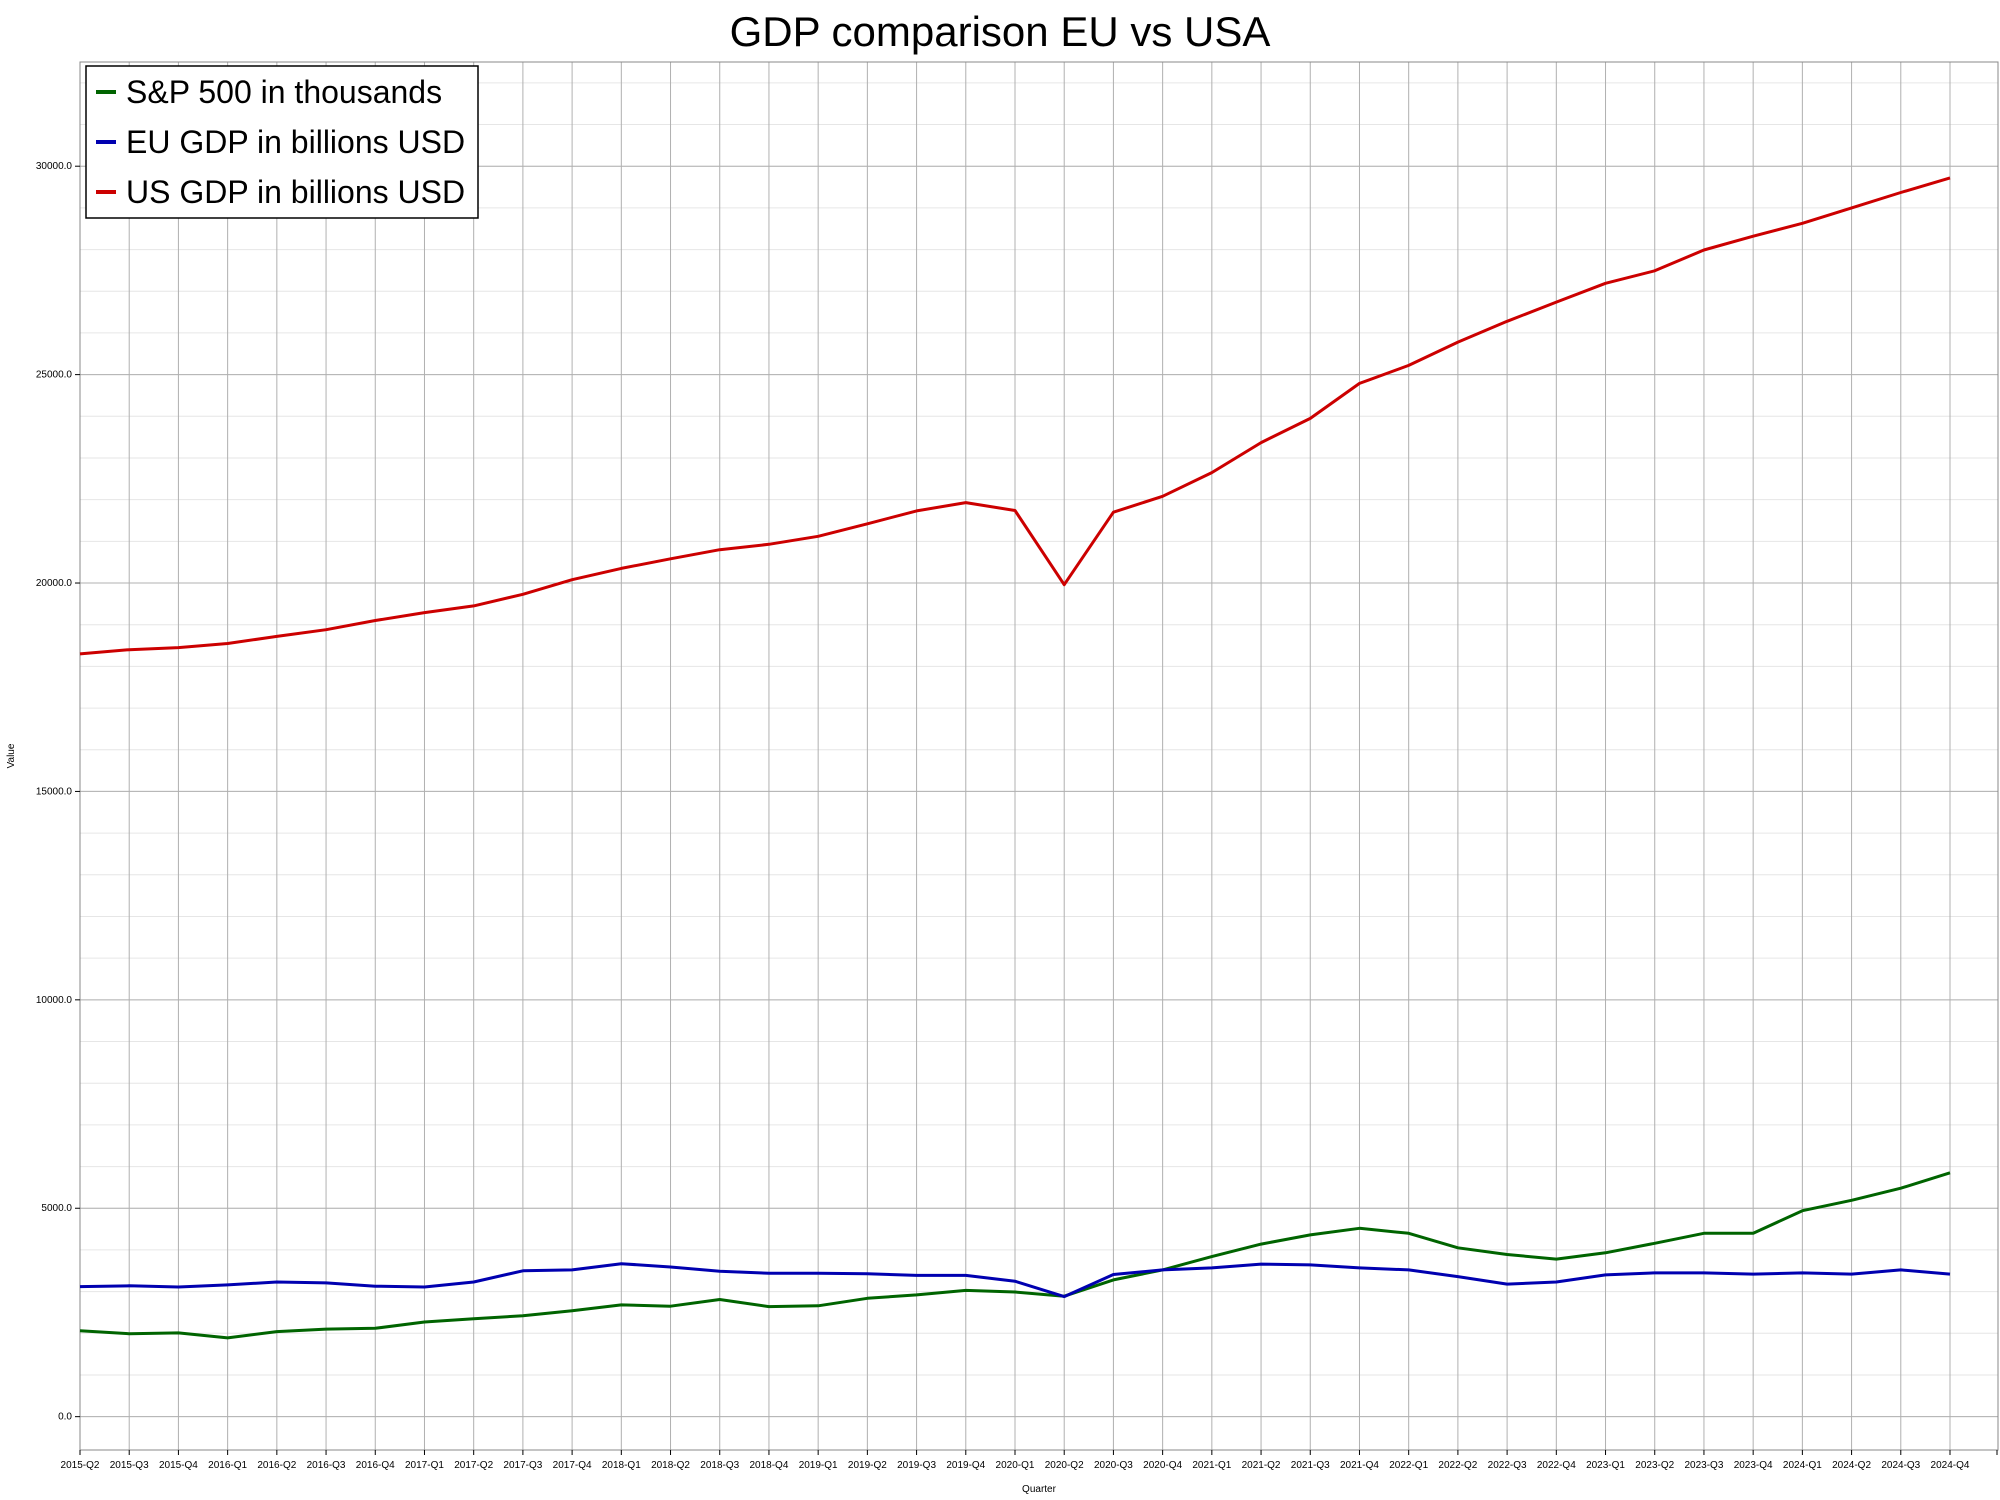 The width and height of the screenshot is (2000, 1500). I want to click on x-tick-label: 2019-Q3, so click(916, 1465).